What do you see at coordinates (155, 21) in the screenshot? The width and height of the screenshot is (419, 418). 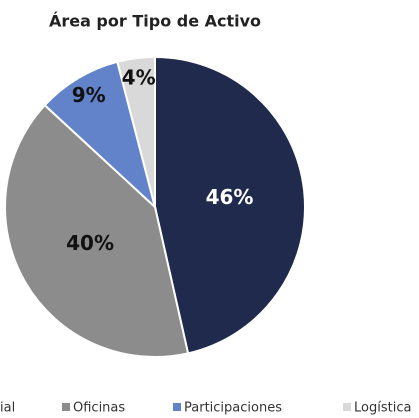 I see `chart-title: Área por Tipo de Activo` at bounding box center [155, 21].